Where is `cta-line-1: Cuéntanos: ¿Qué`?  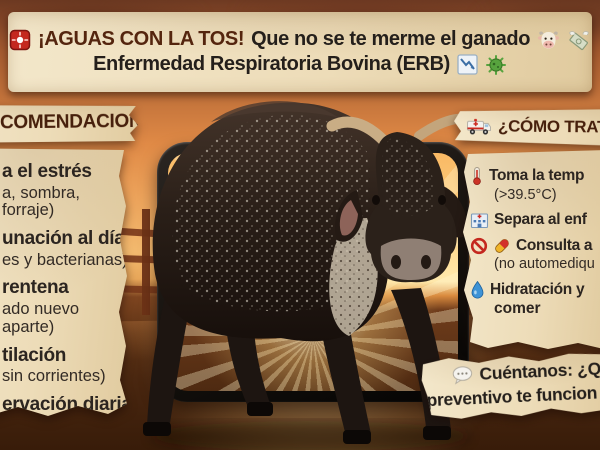 cta-line-1: Cuéntanos: ¿Qué is located at coordinates (512, 372).